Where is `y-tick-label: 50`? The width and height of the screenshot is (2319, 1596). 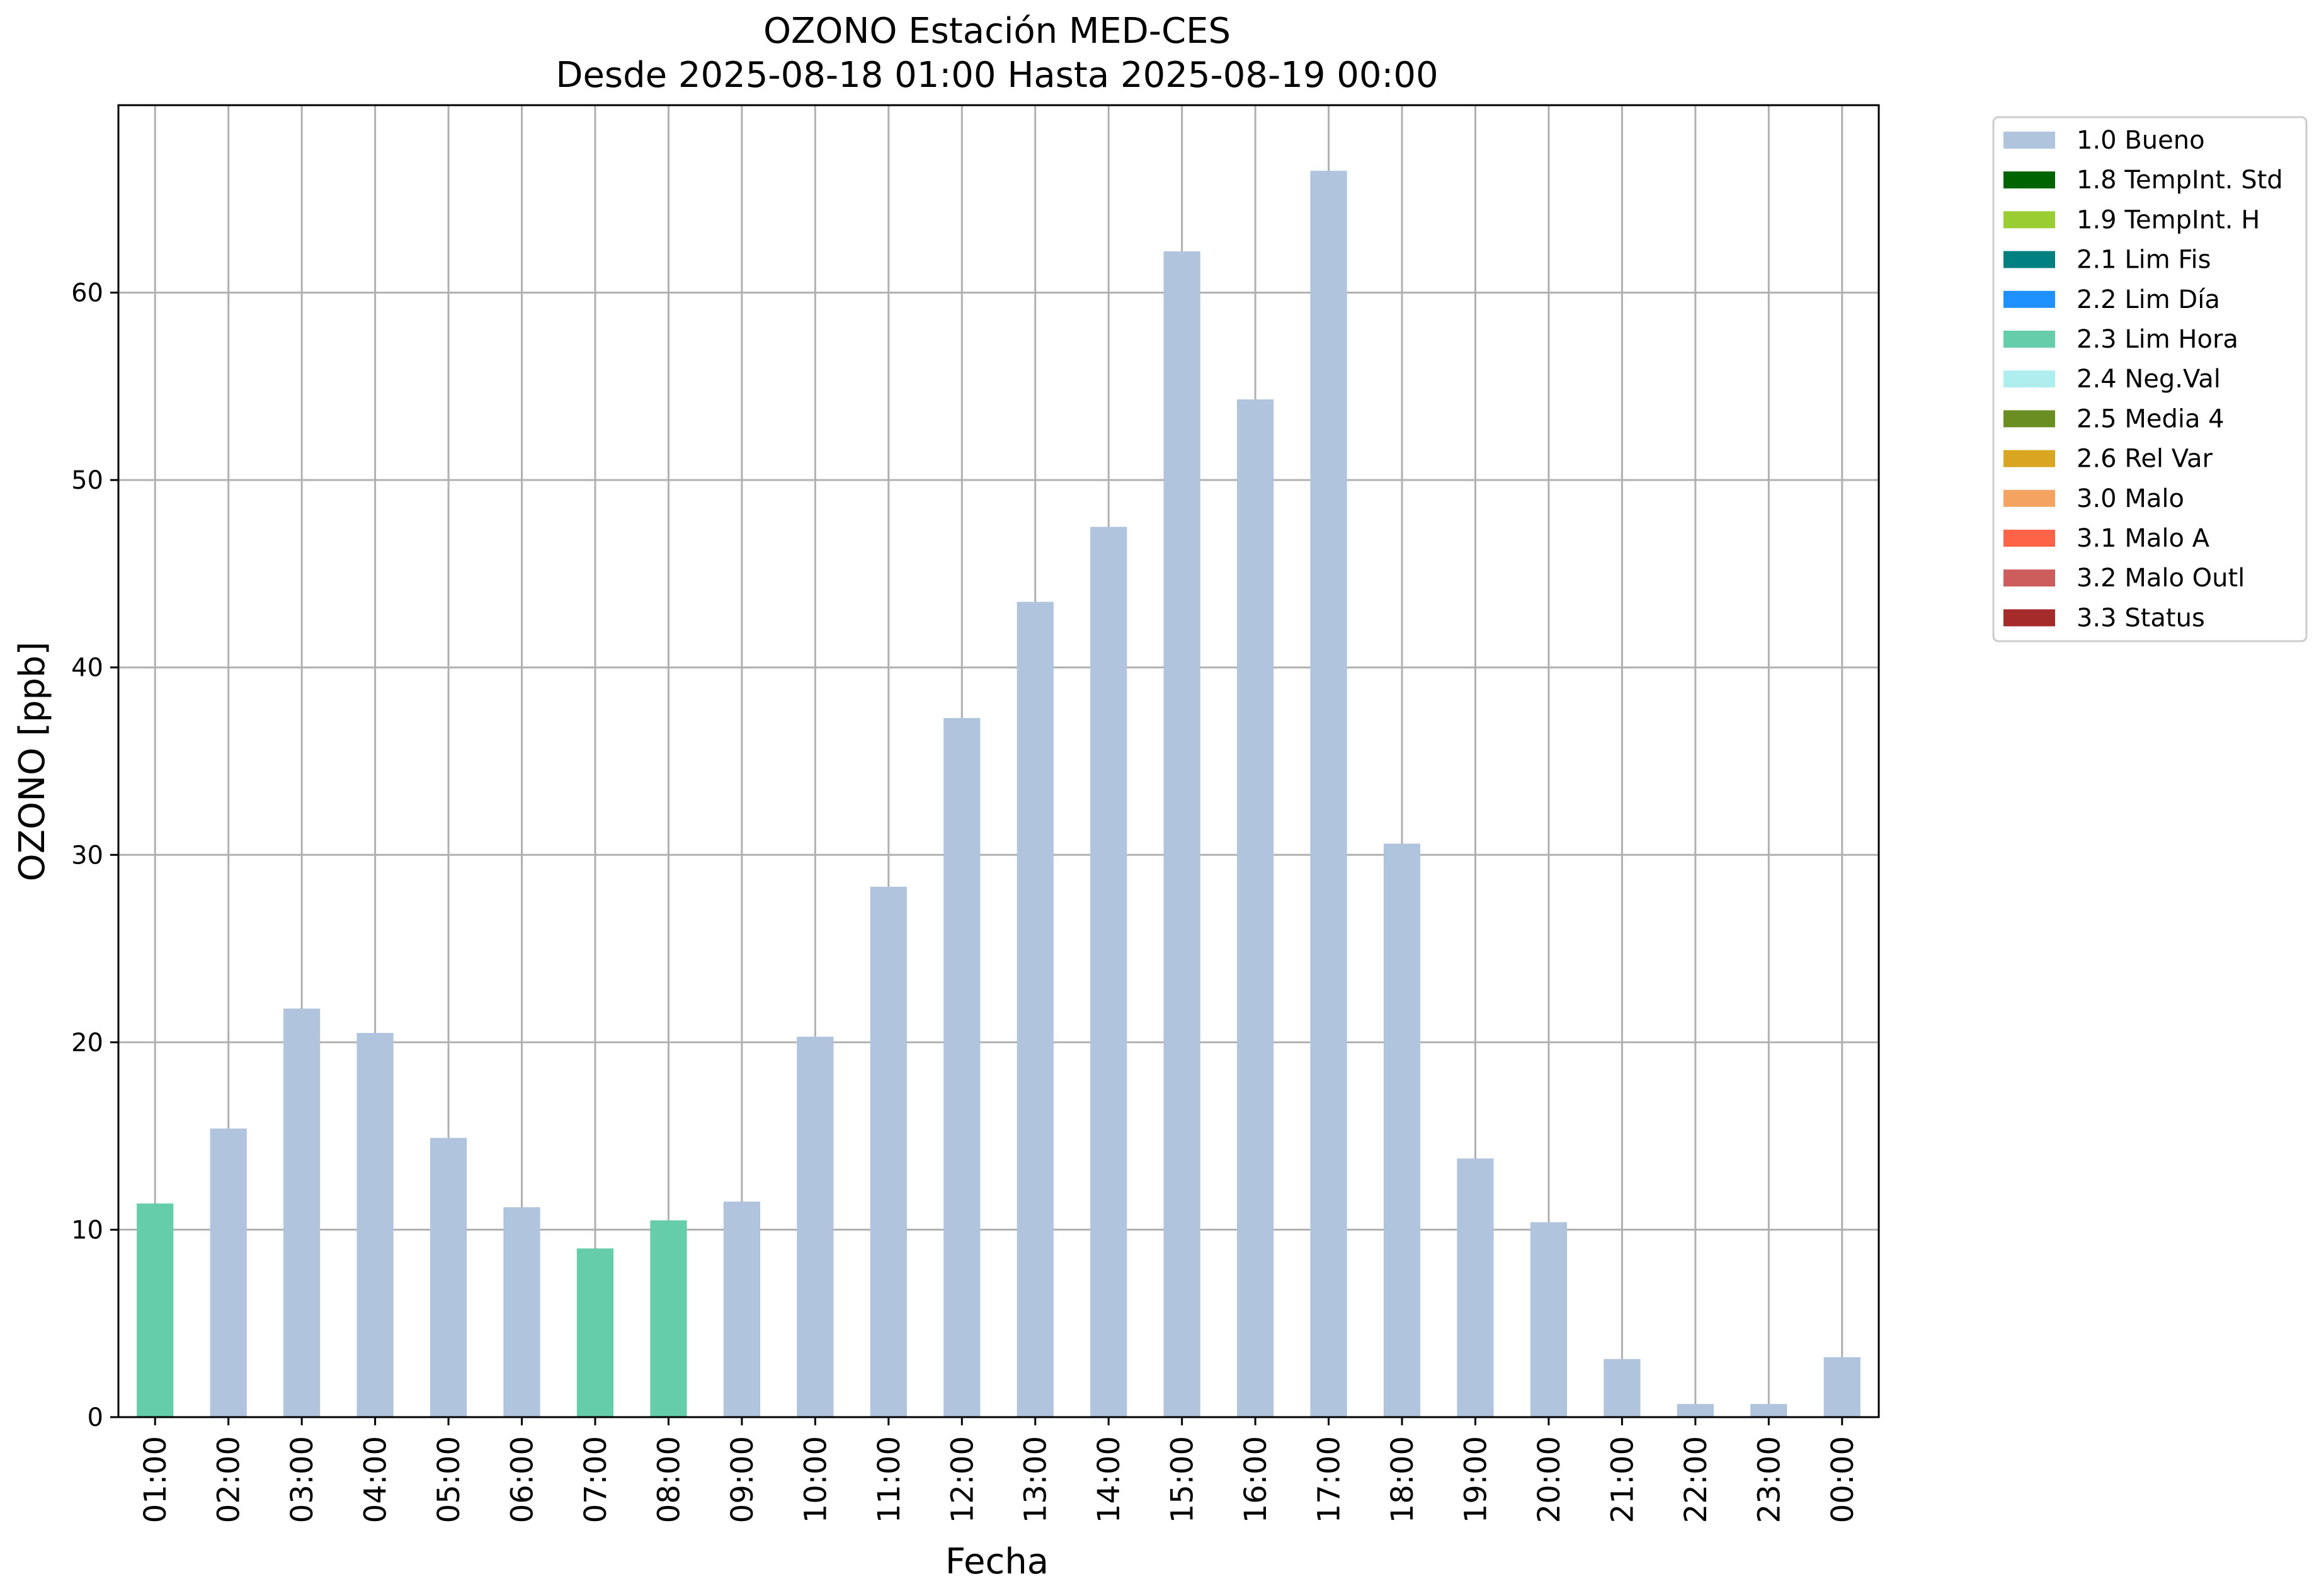 y-tick-label: 50 is located at coordinates (87, 480).